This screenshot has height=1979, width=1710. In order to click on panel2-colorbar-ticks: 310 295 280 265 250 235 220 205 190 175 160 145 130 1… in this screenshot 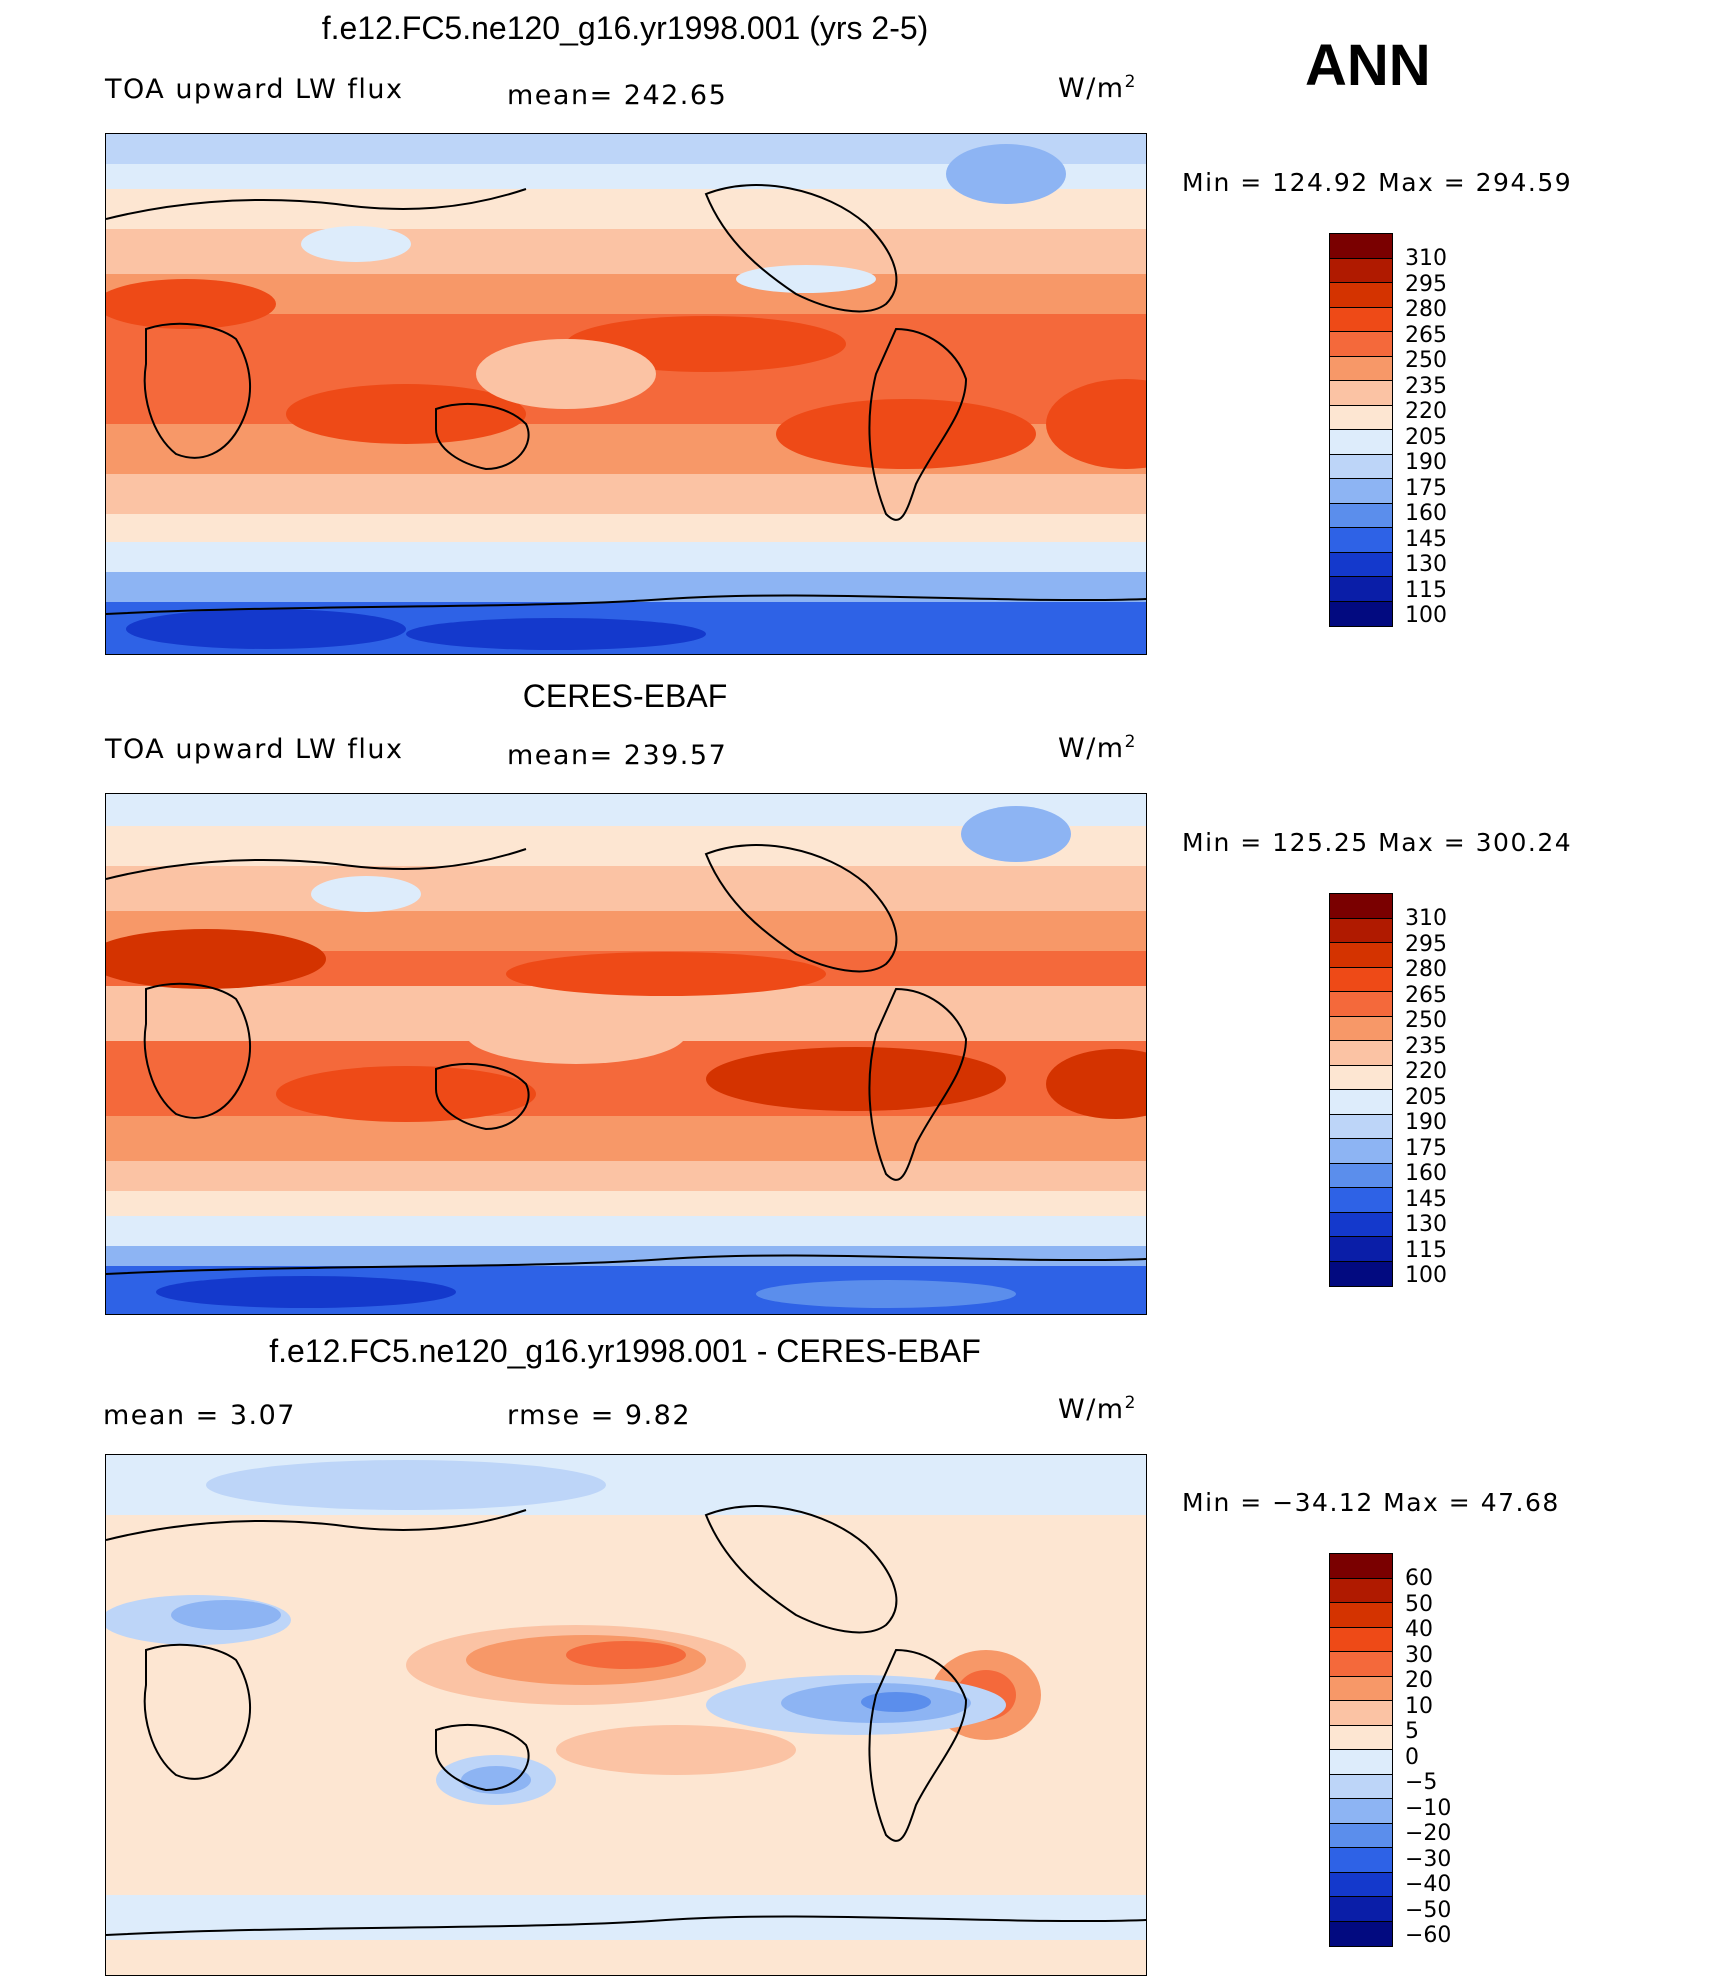, I will do `click(1426, 1097)`.